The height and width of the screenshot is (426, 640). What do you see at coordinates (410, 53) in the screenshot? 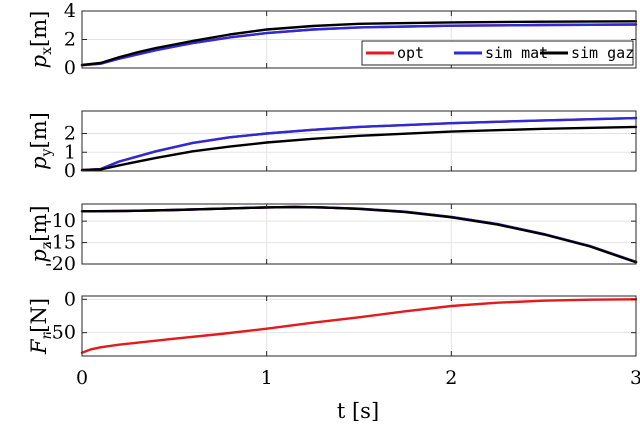
I see `legend-label: opt` at bounding box center [410, 53].